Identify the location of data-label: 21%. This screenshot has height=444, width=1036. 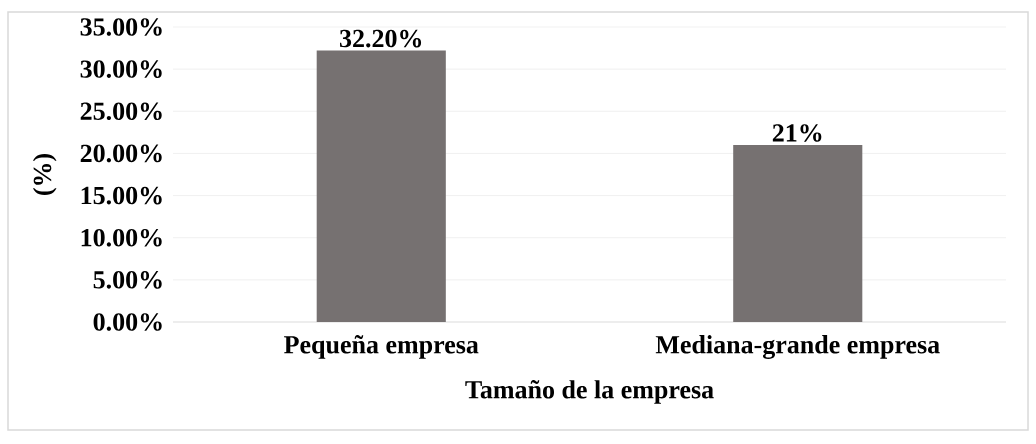
(797, 133).